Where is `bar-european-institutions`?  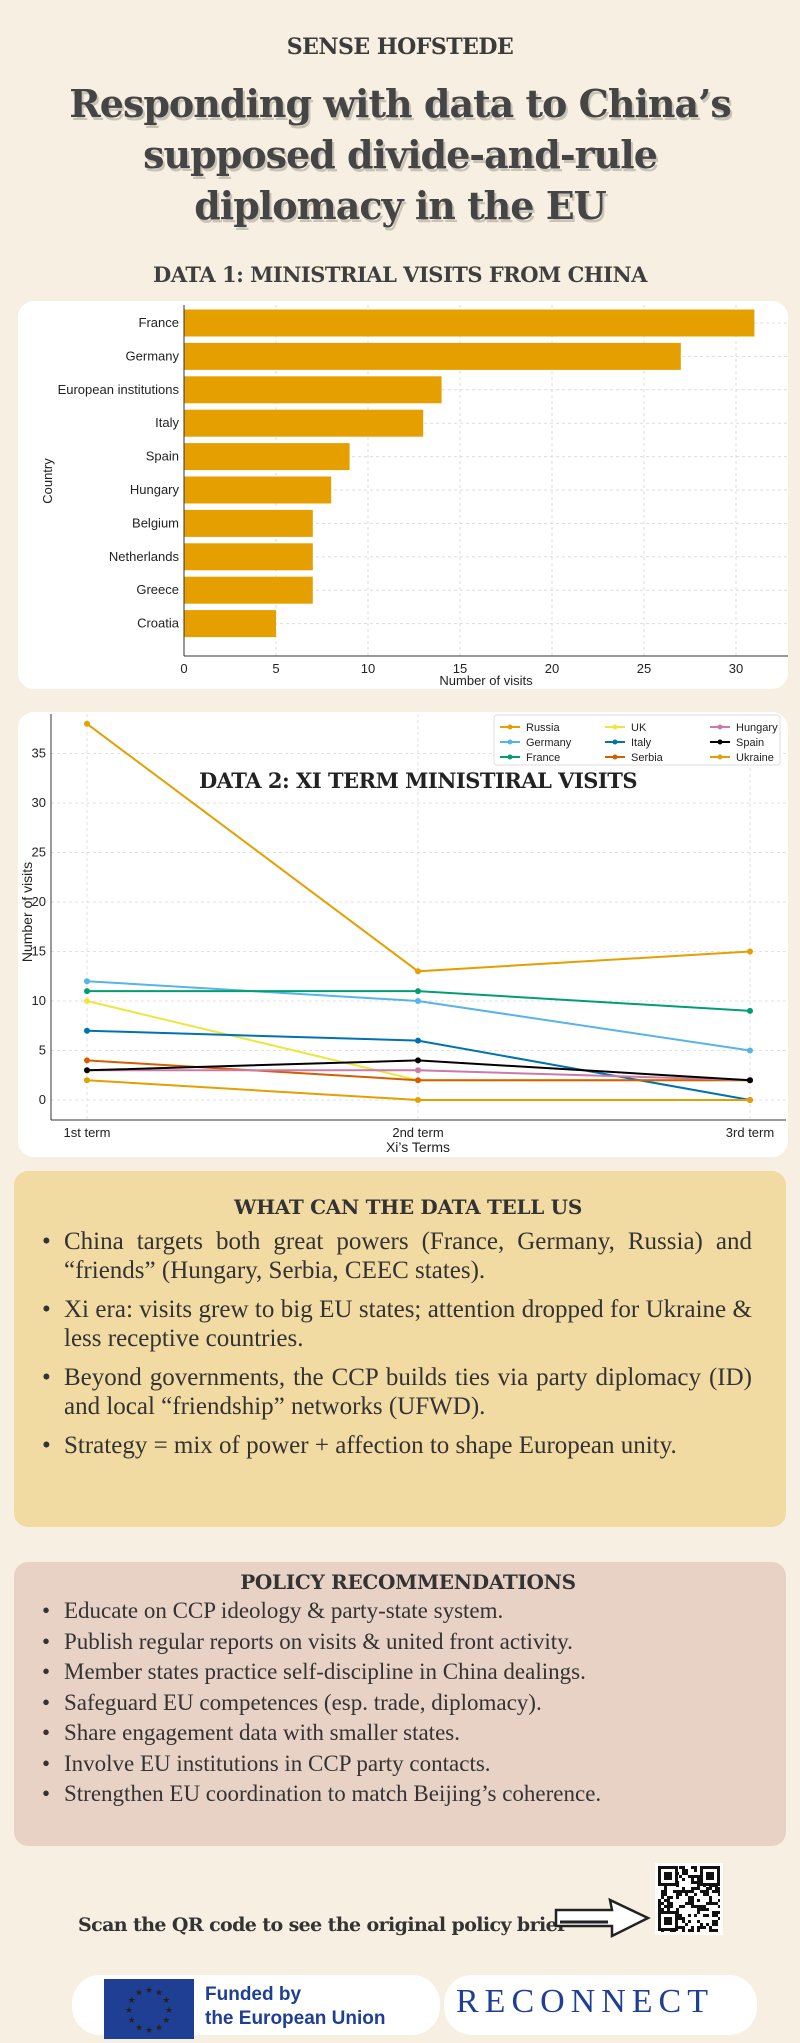
bar-european-institutions is located at coordinates (313, 390).